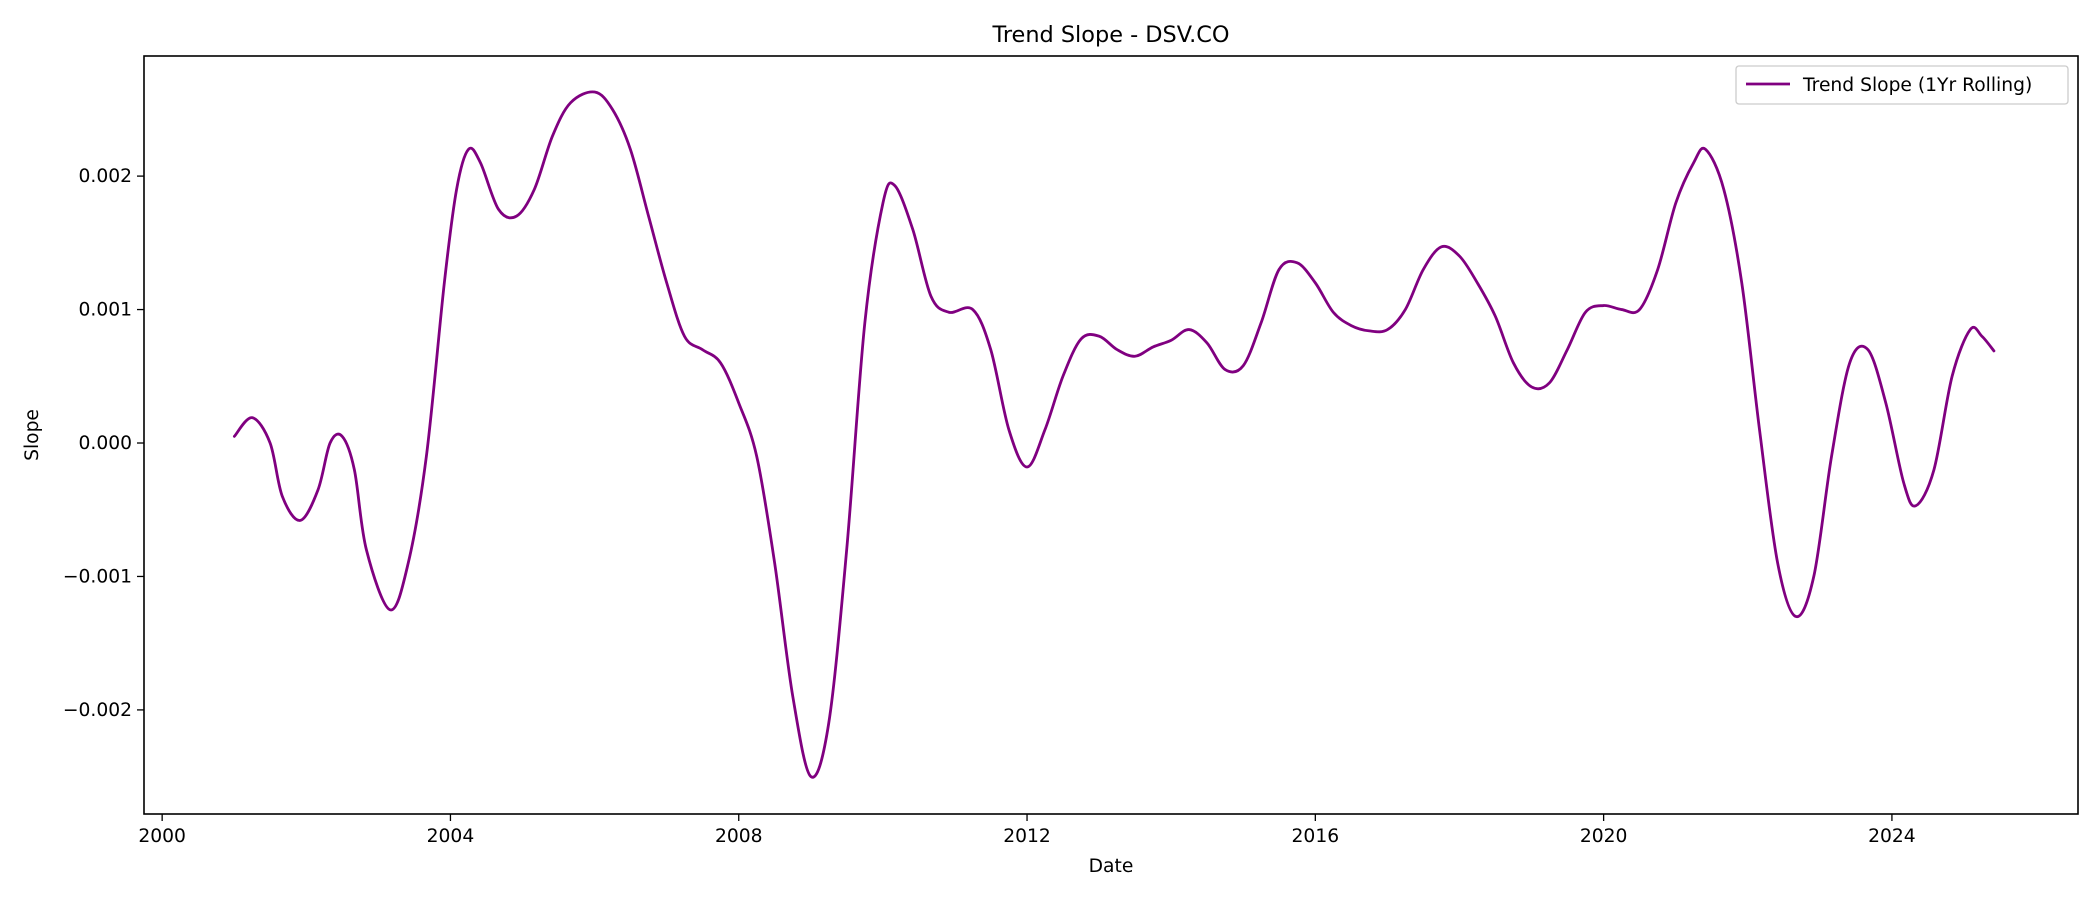 Image resolution: width=2100 pixels, height=900 pixels. What do you see at coordinates (1027, 836) in the screenshot?
I see `x-tick-label: 2012` at bounding box center [1027, 836].